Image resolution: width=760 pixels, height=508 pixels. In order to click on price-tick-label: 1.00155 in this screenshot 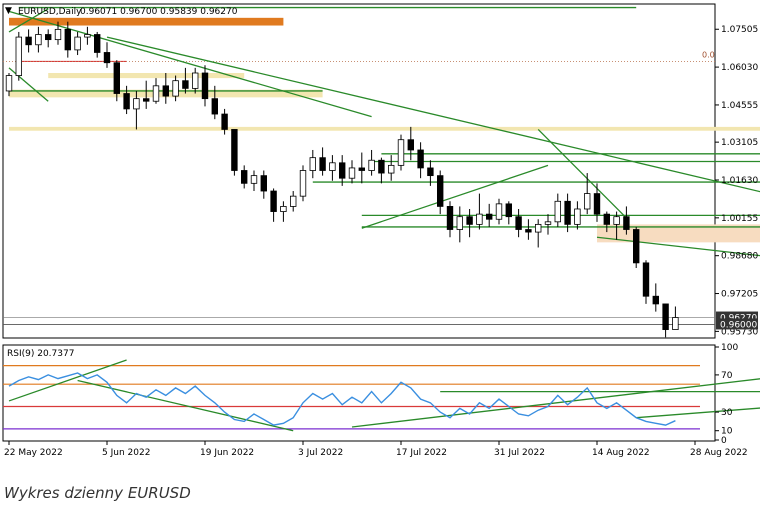, I will do `click(739, 219)`.